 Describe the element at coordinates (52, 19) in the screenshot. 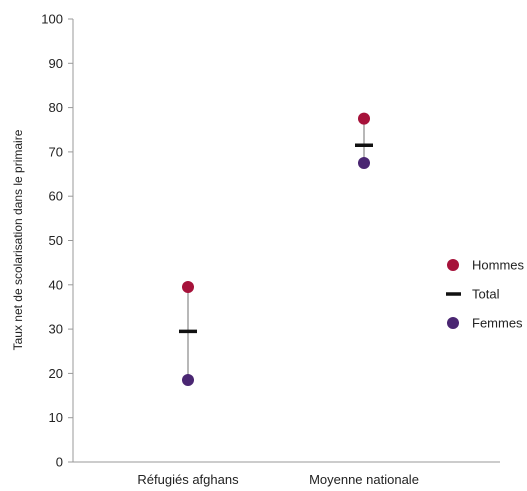

I see `y-tick-label: 100` at that location.